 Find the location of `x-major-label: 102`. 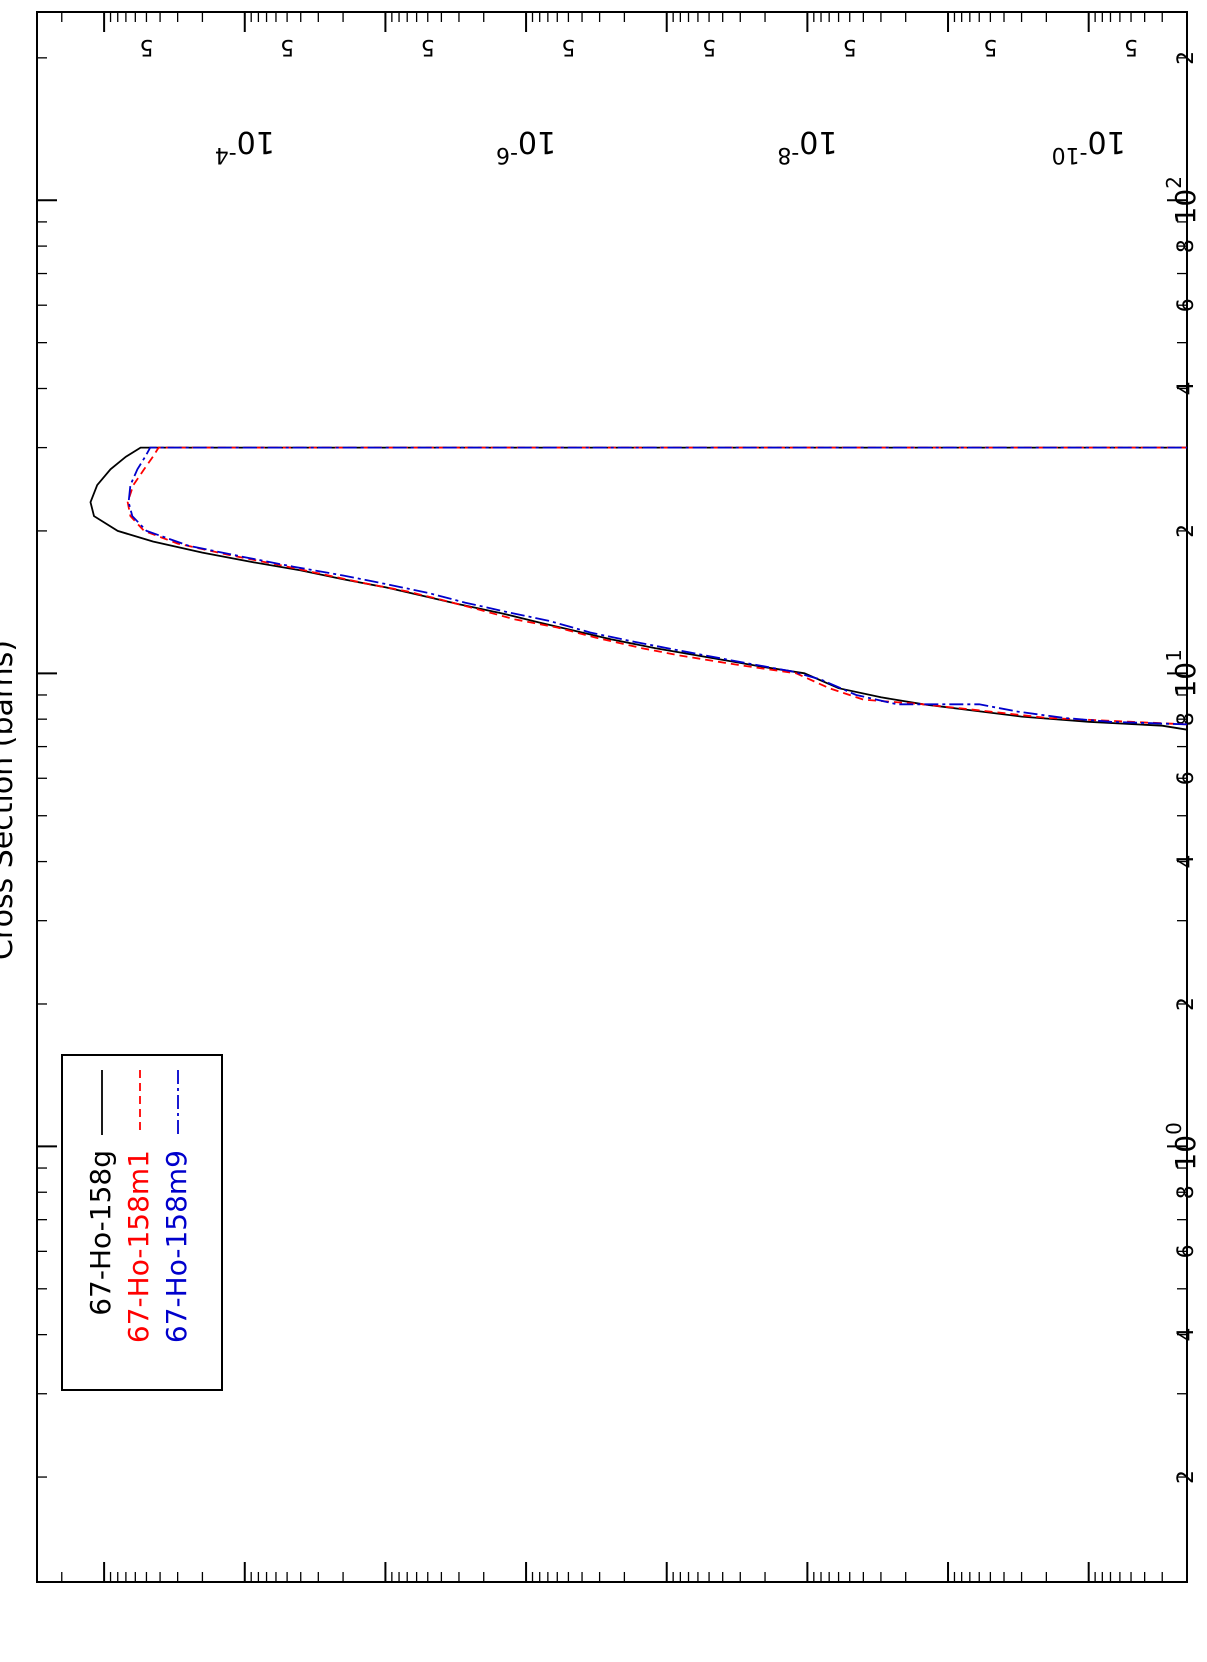

x-major-label: 102 is located at coordinates (1182, 200).